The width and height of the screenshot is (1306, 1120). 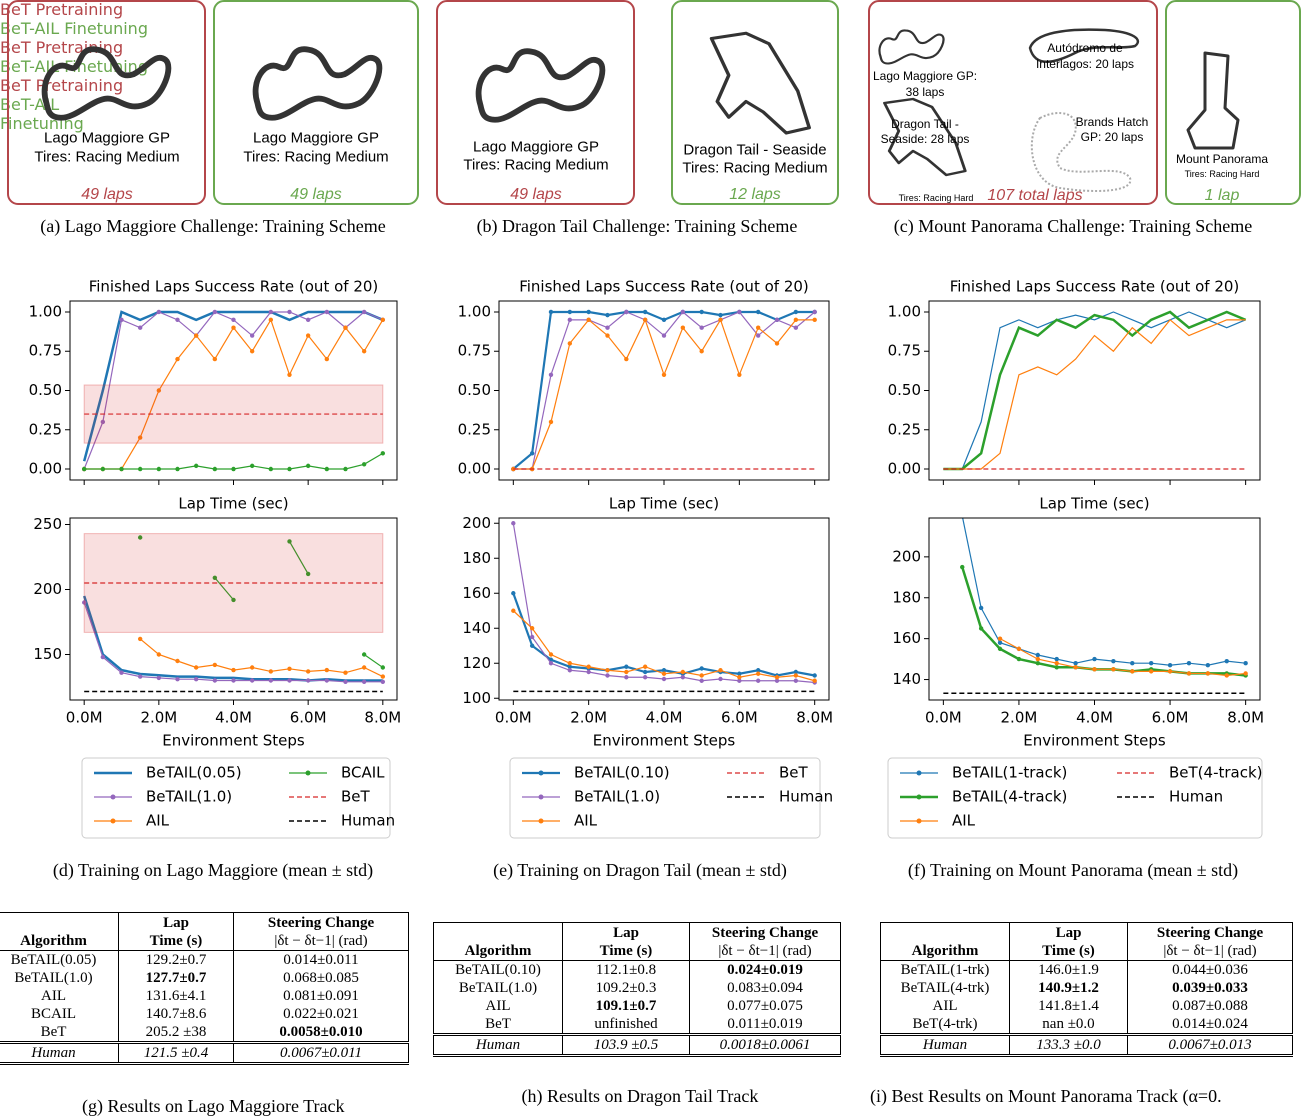 I want to click on track-label: GP: 20 laps, so click(x=1112, y=137).